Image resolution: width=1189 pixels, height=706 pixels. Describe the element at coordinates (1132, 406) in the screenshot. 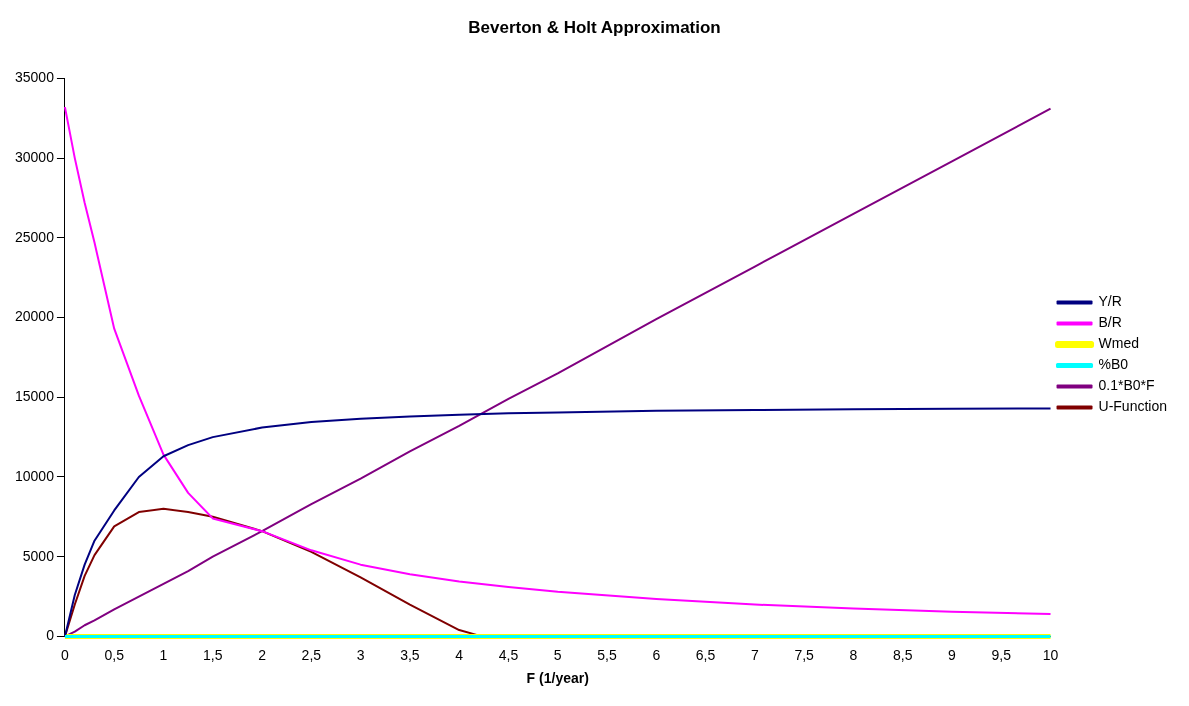

I see `legend-label: U-Function` at that location.